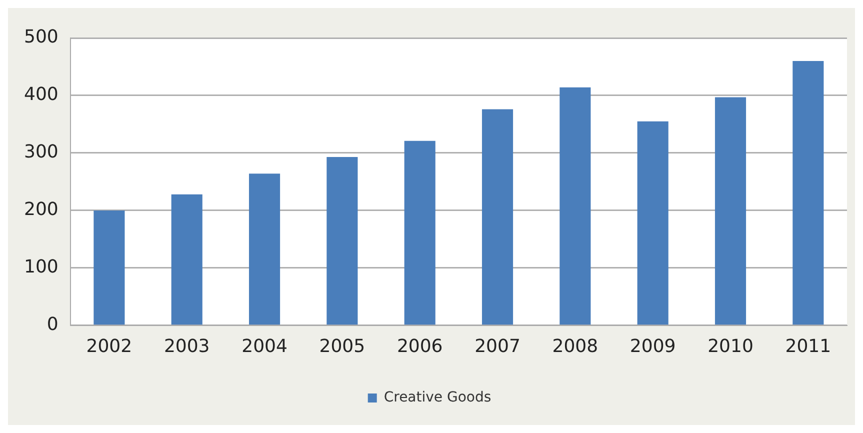 The image size is (863, 433). Describe the element at coordinates (109, 346) in the screenshot. I see `x-tick-label: 2002` at that location.